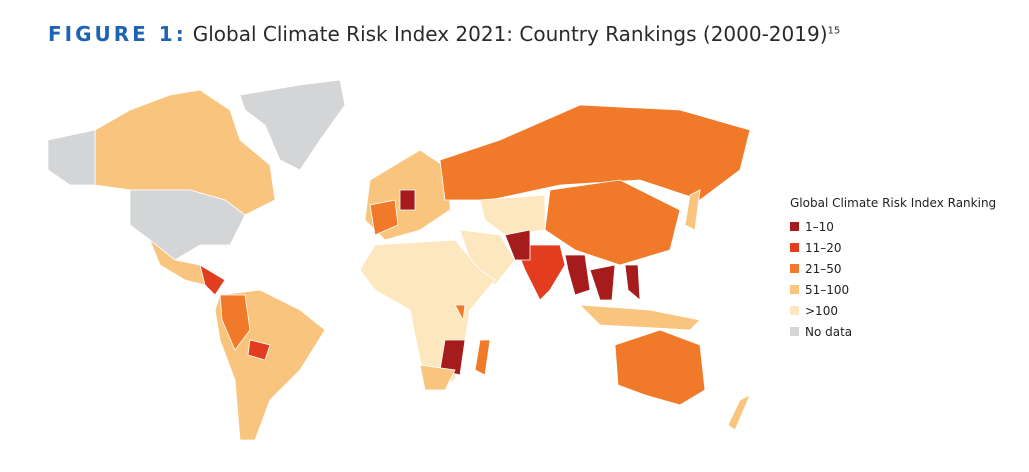 The image size is (1029, 472). I want to click on legend-label: >100, so click(821, 310).